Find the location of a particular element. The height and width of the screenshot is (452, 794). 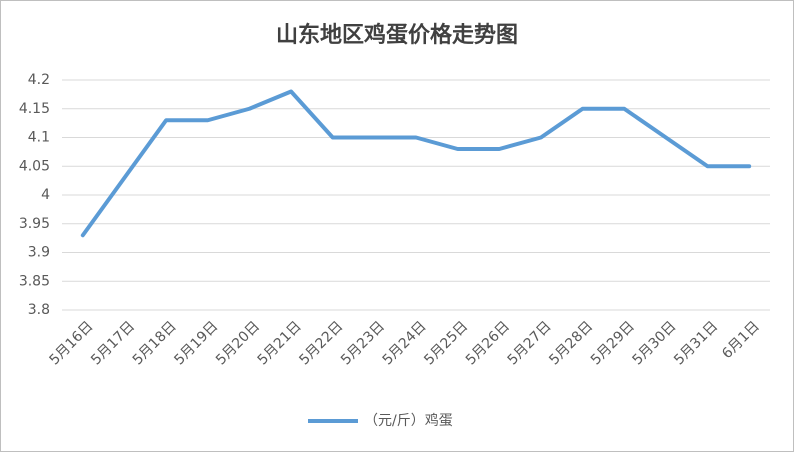

y-tick-label: 3.8 is located at coordinates (39, 310).